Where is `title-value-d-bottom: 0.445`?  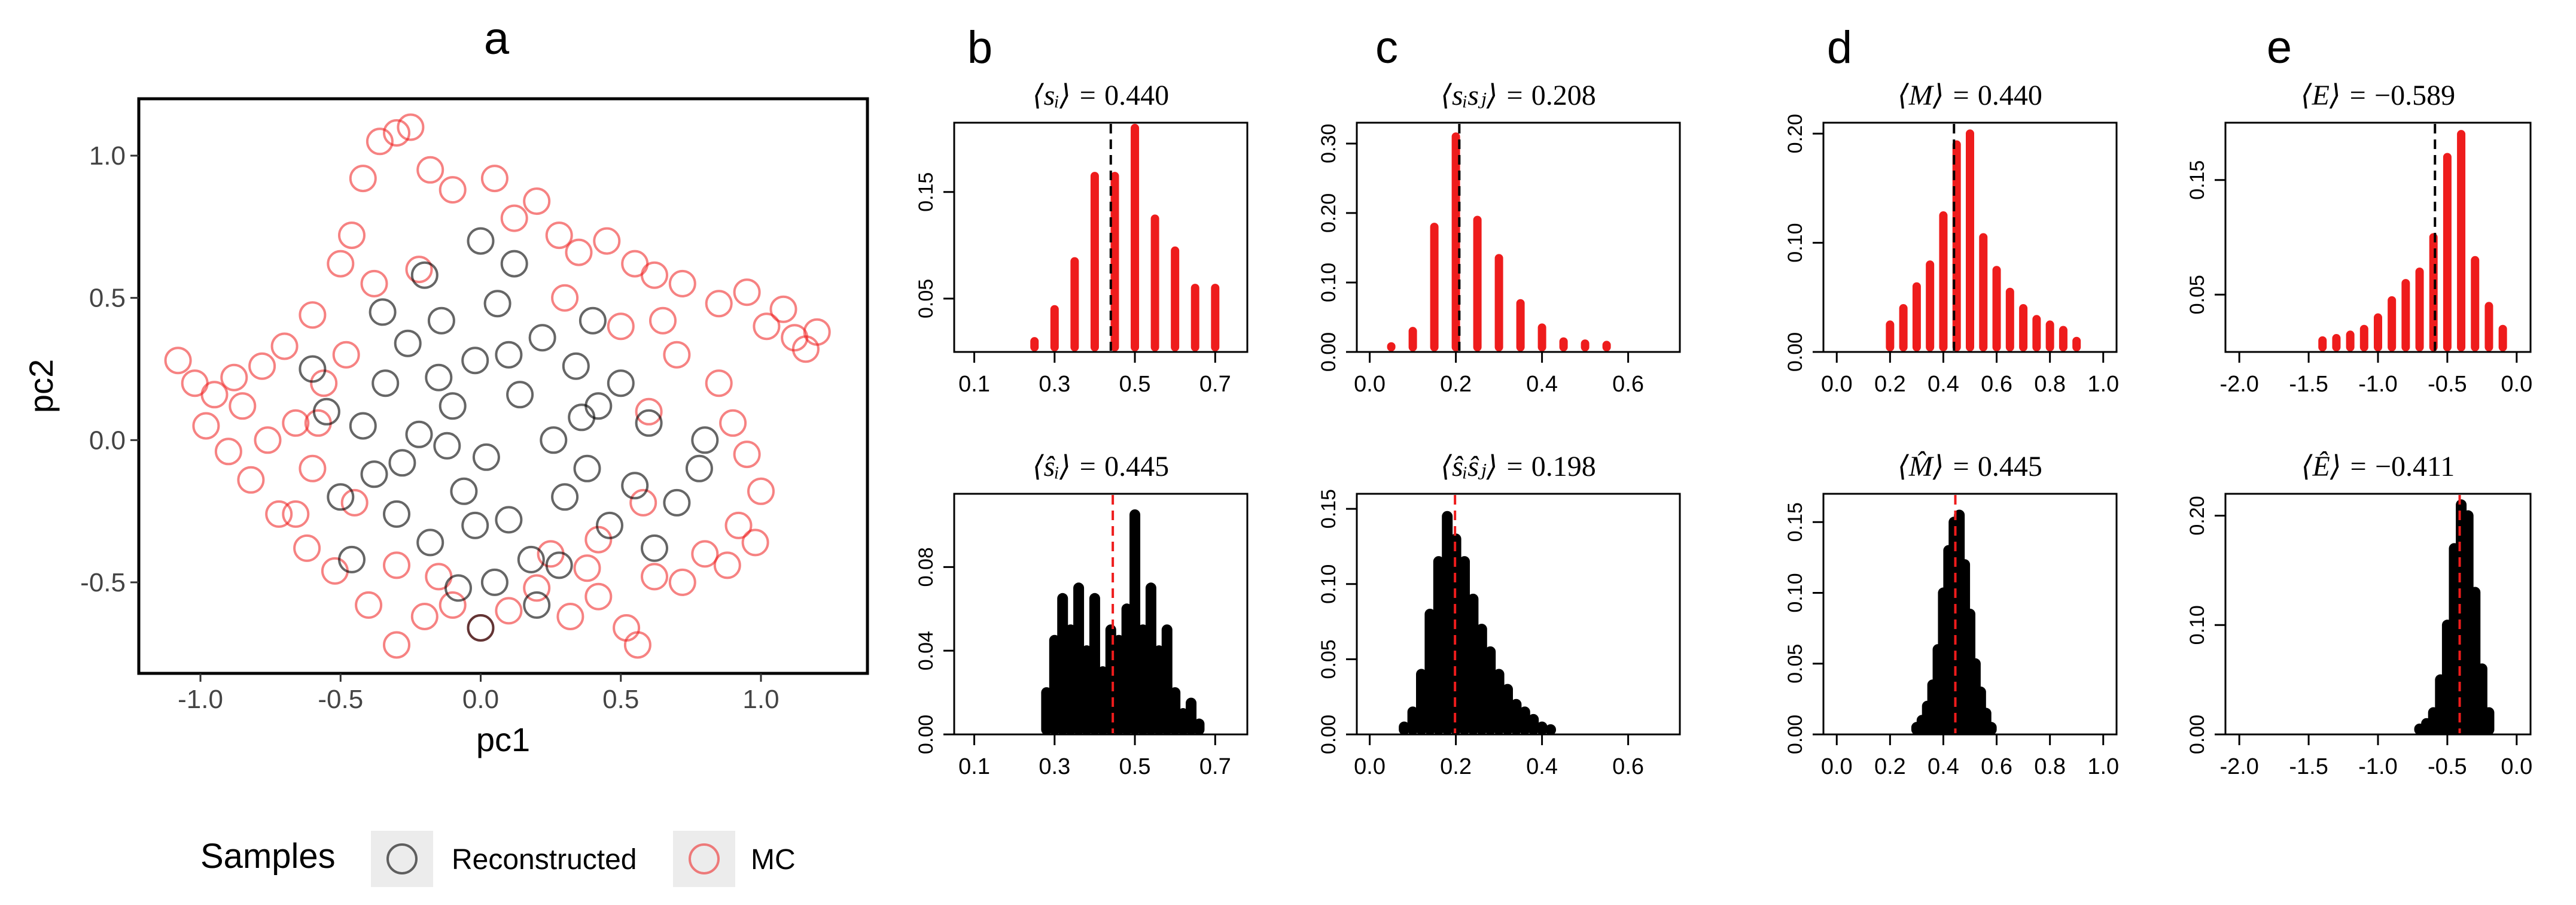 title-value-d-bottom: 0.445 is located at coordinates (2010, 466).